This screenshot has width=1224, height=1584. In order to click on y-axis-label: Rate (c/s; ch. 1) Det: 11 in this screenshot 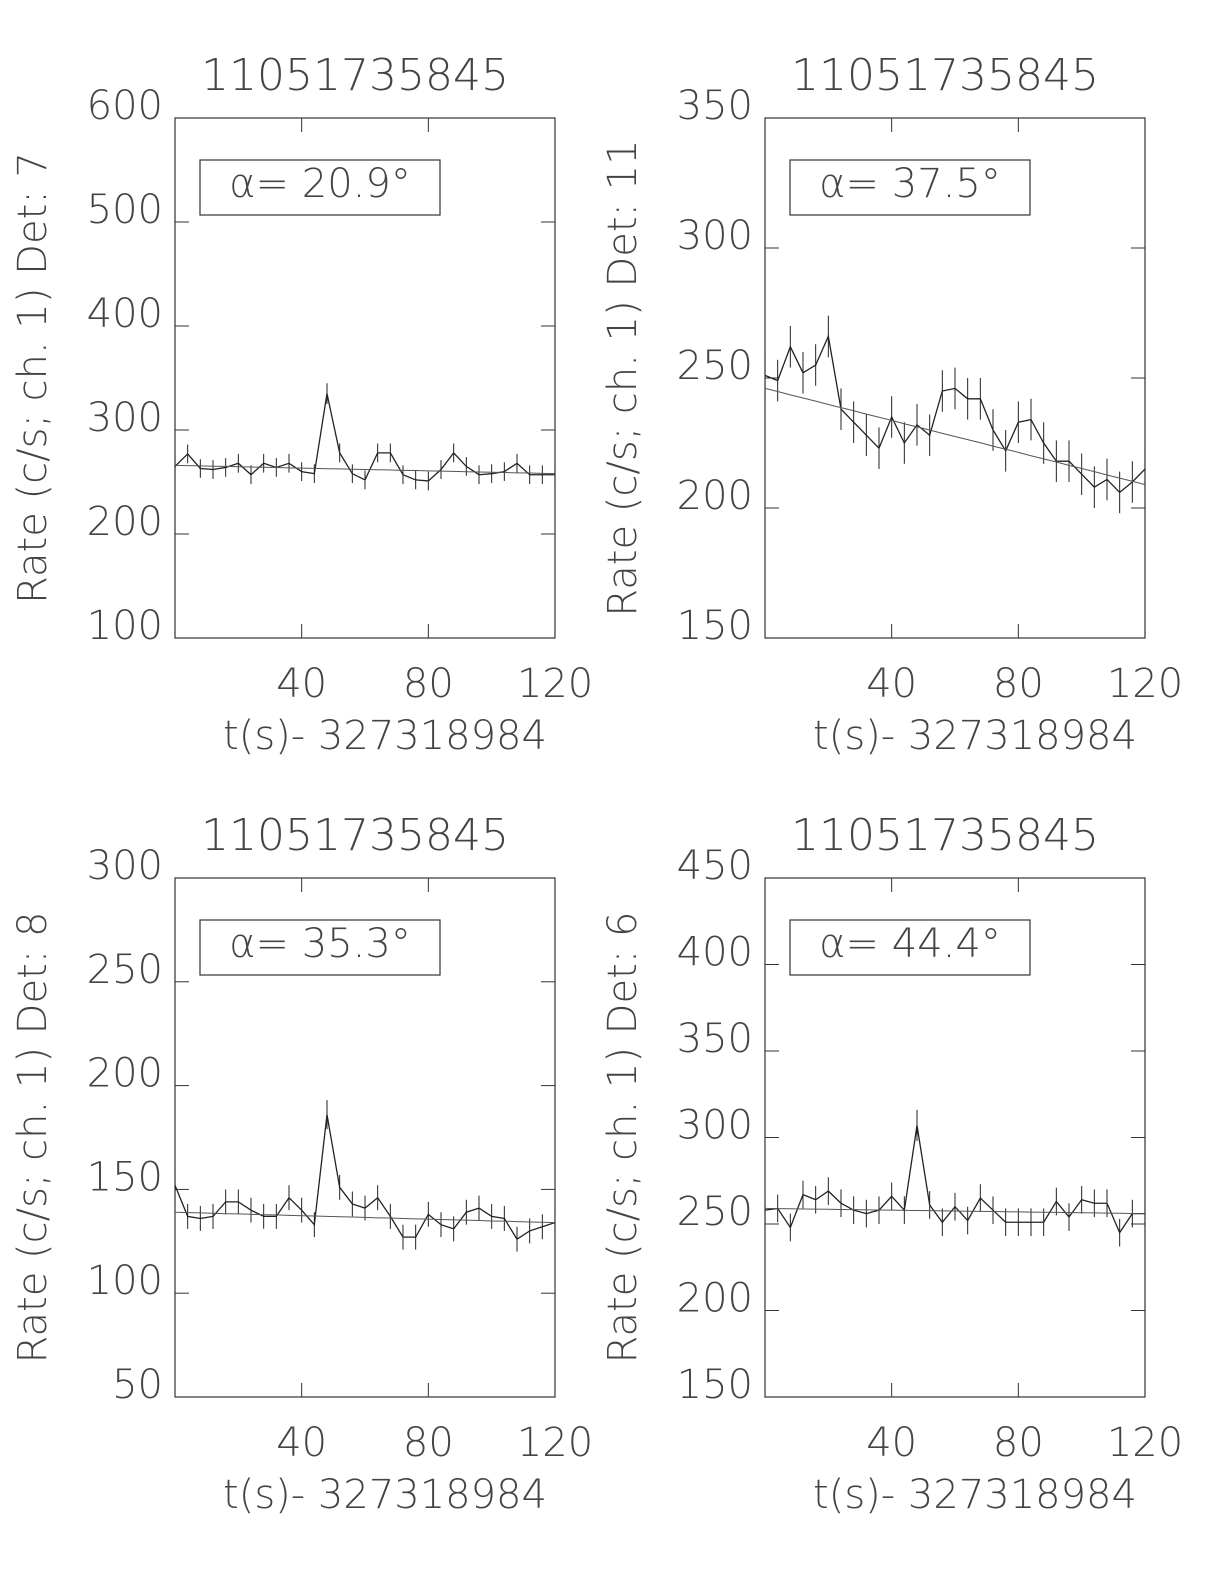, I will do `click(623, 377)`.